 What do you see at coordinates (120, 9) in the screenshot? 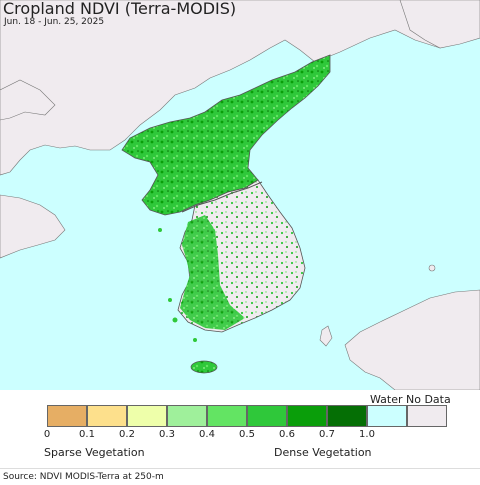
I see `map-title: Cropland NDVI (Terra-MODIS)` at bounding box center [120, 9].